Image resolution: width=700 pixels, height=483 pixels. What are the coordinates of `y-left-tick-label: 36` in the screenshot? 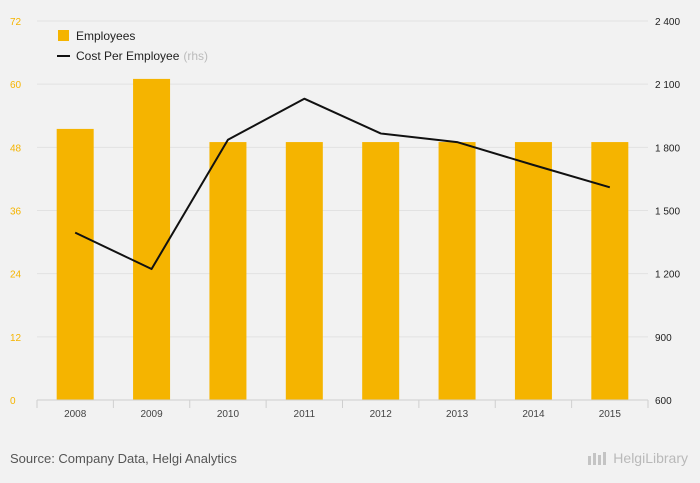 It's located at (16, 212).